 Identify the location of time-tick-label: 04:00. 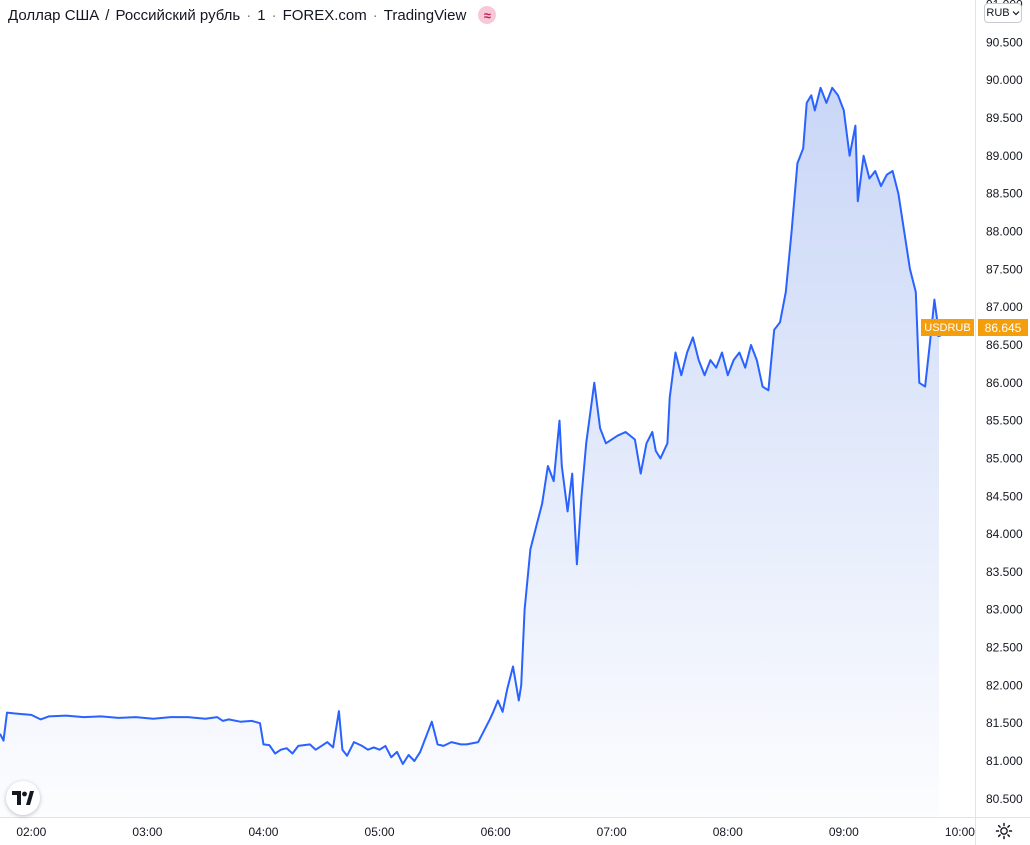
(263, 832).